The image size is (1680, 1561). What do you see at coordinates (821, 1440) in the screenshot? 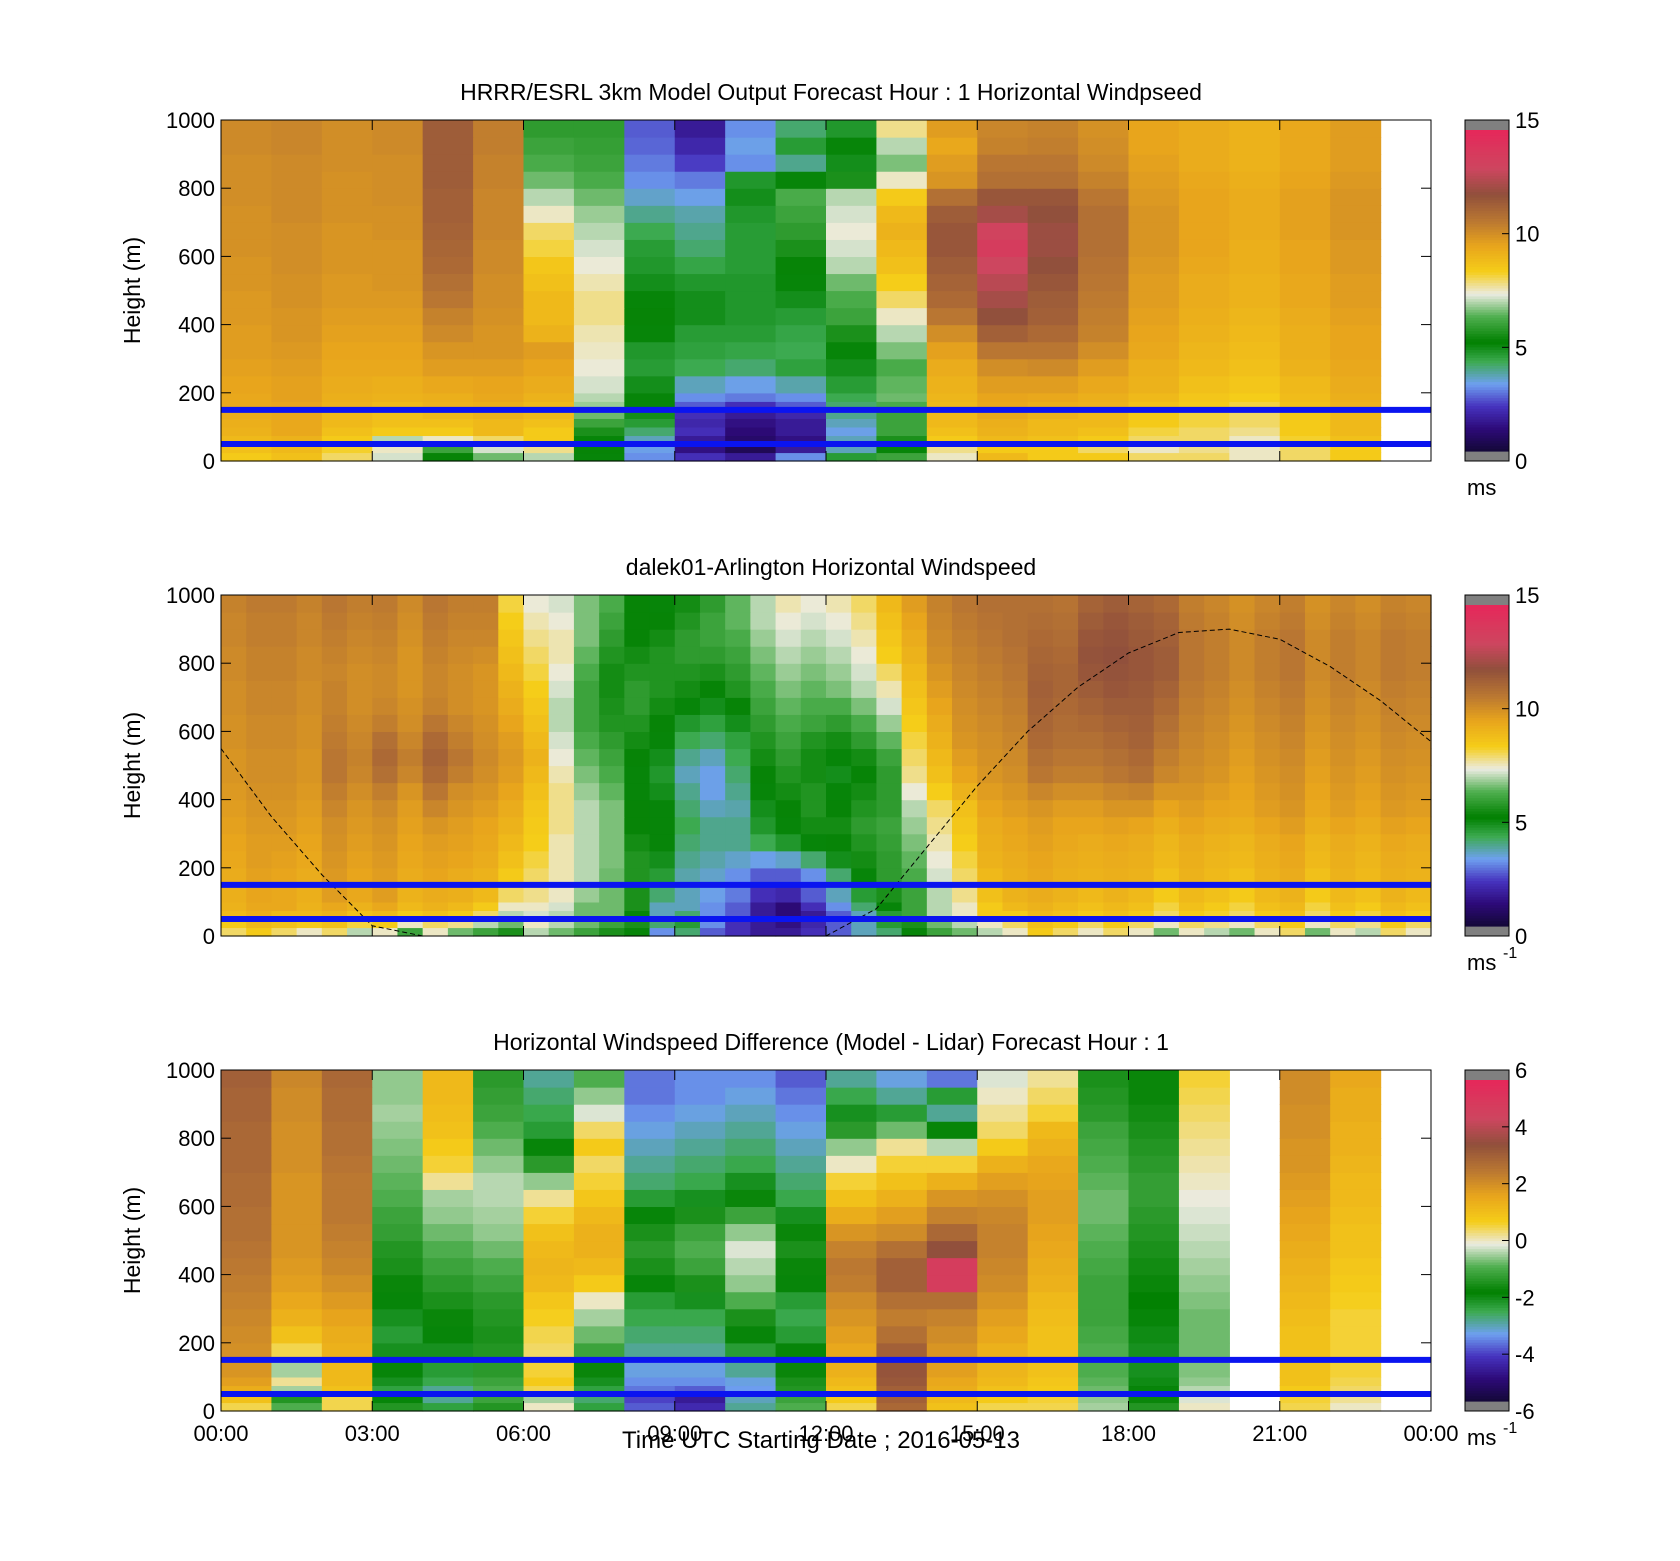
I see `x-axis-label: Time UTC Starting Date ; 2016-05-13` at bounding box center [821, 1440].